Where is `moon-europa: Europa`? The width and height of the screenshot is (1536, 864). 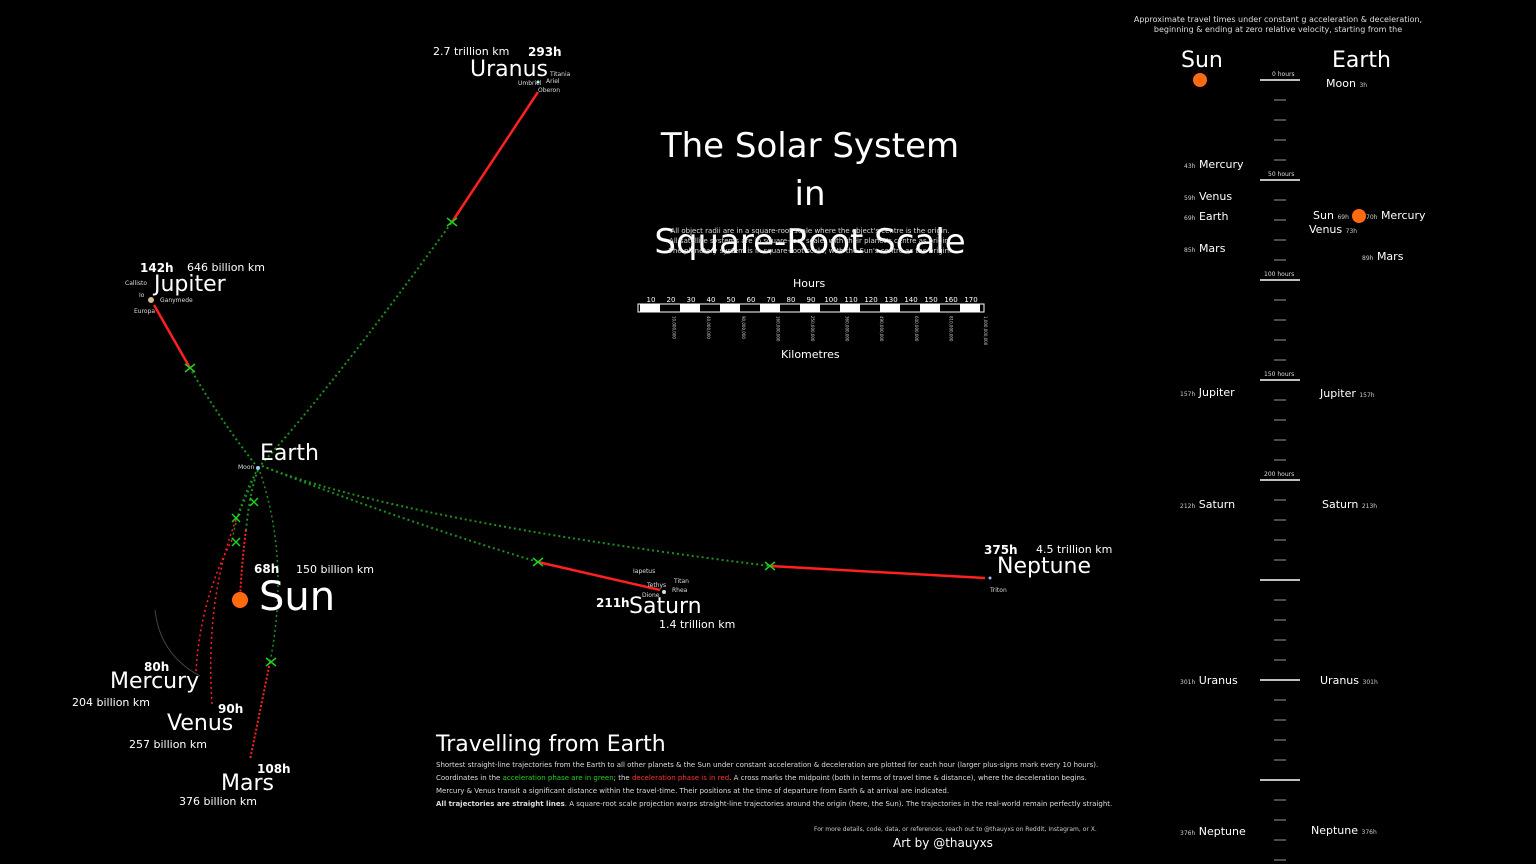
moon-europa: Europa is located at coordinates (145, 311).